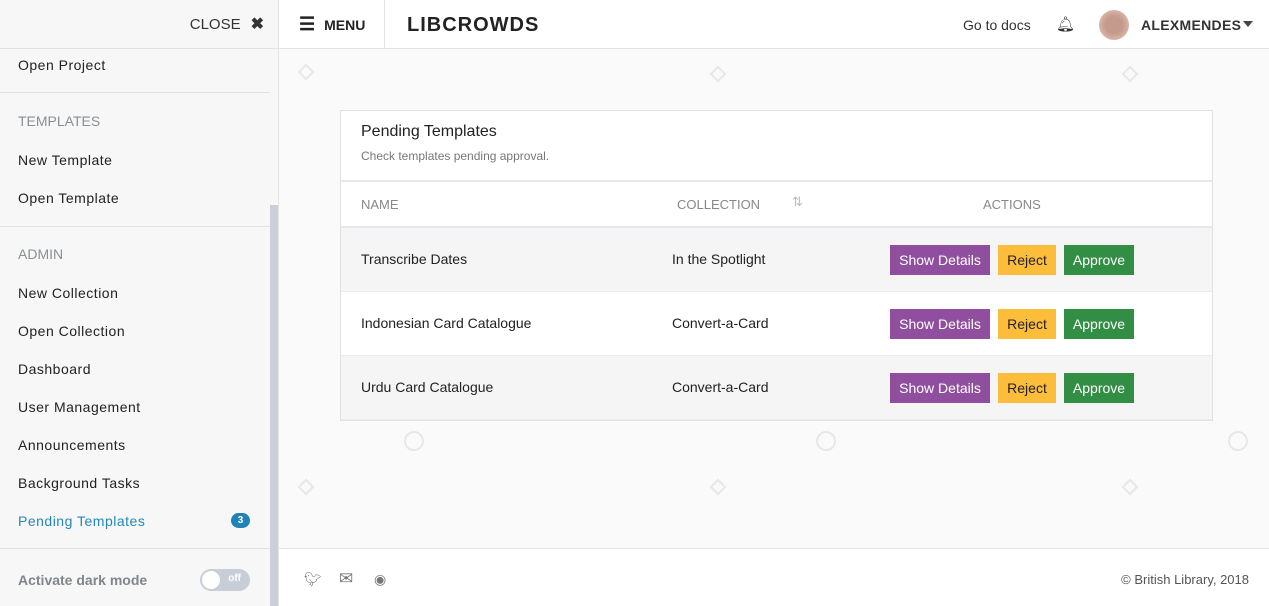 Image resolution: width=1269 pixels, height=606 pixels. Describe the element at coordinates (307, 24) in the screenshot. I see `hamburger-icon: ☰` at that location.